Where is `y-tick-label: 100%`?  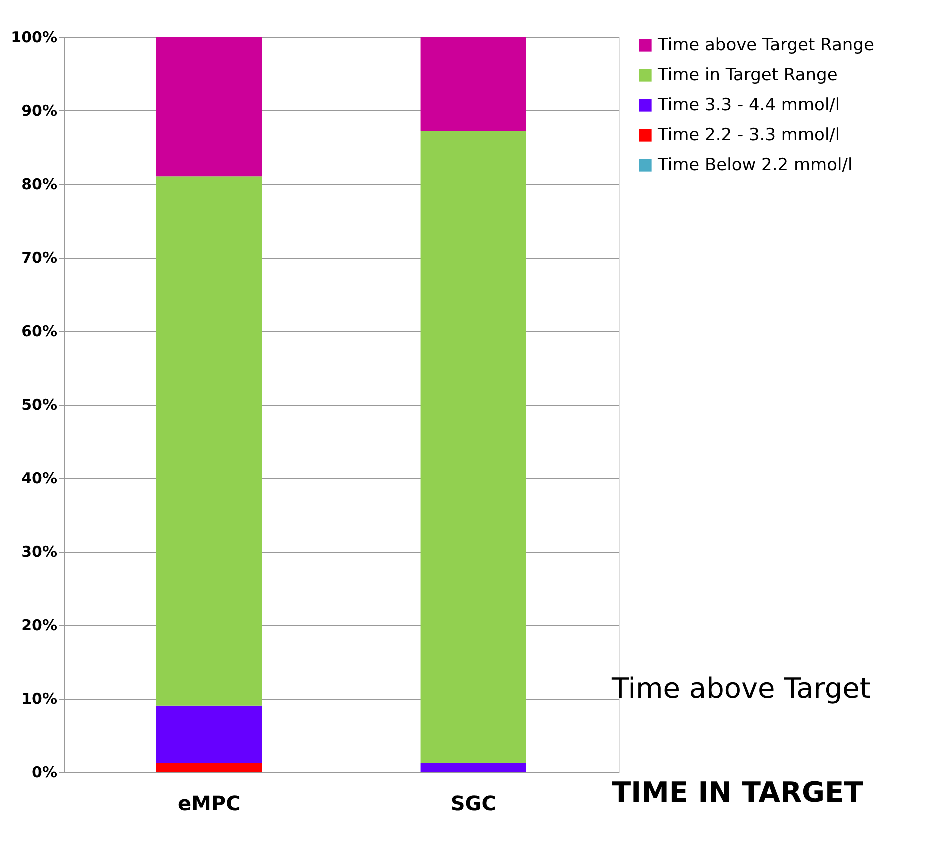 y-tick-label: 100% is located at coordinates (34, 37).